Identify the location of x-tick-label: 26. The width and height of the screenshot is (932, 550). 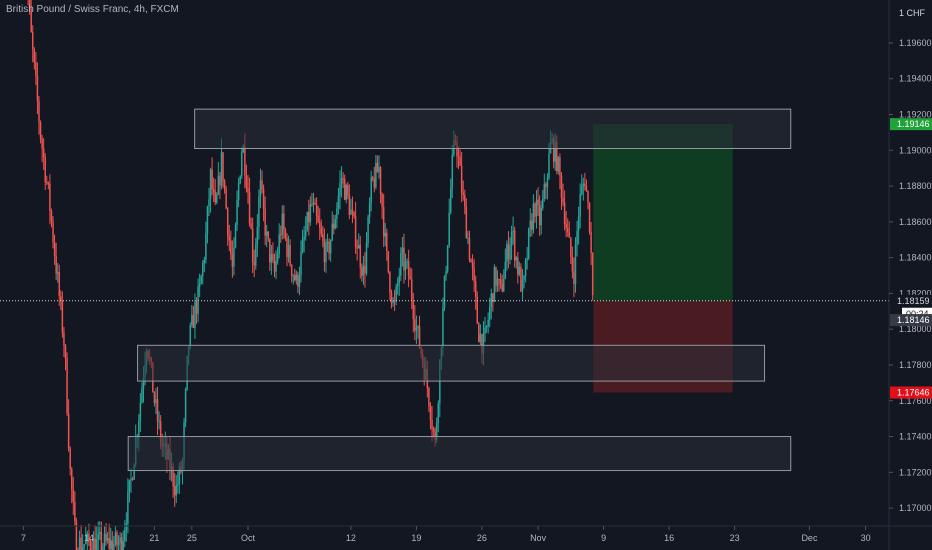
(482, 538).